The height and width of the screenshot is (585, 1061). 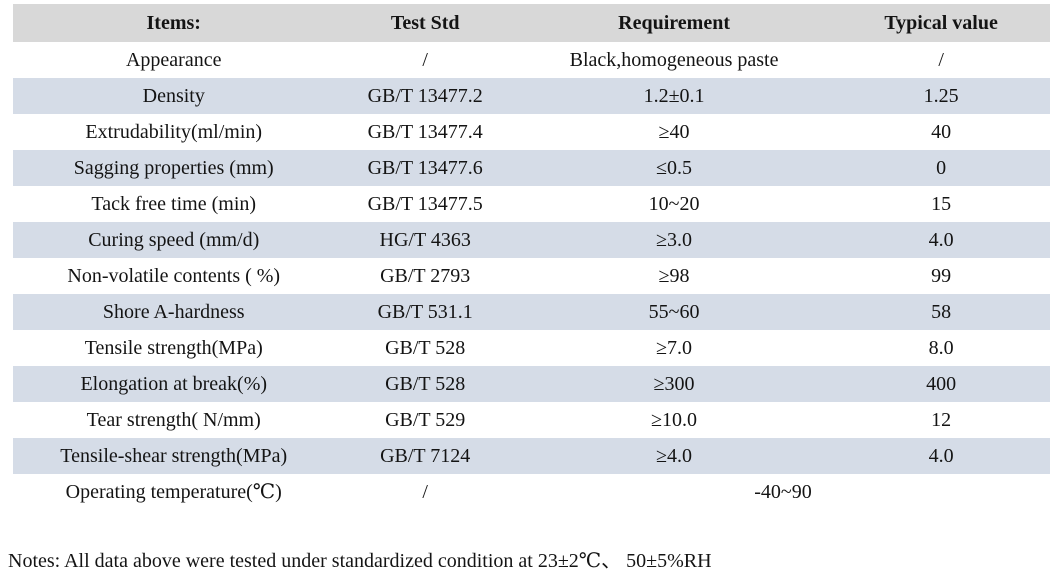 I want to click on table-cell: 0, so click(x=941, y=168).